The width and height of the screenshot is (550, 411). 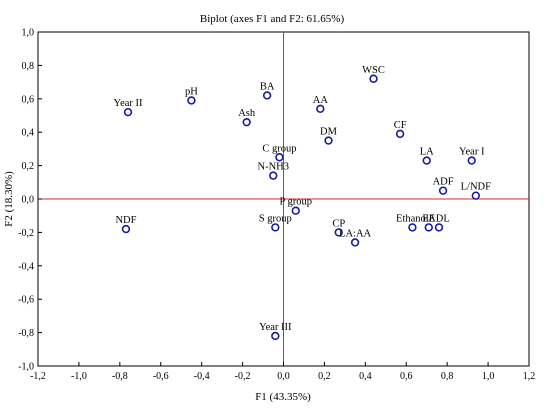 What do you see at coordinates (279, 148) in the screenshot?
I see `point-label: C group` at bounding box center [279, 148].